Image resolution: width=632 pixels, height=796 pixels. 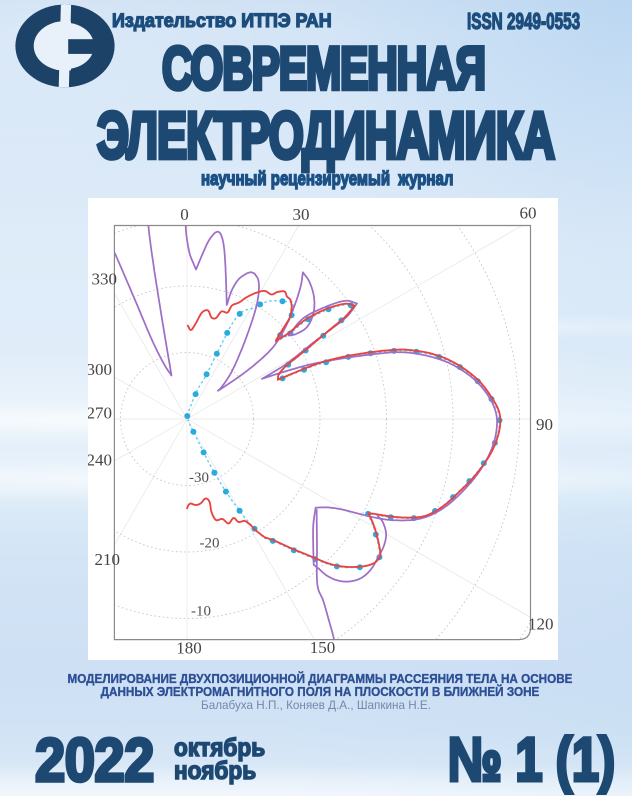 I want to click on svg-text: 30, so click(x=301, y=214).